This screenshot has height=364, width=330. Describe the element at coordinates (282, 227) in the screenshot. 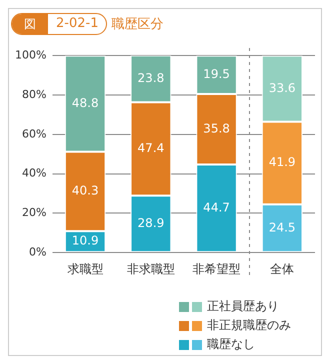

I see `data-label: 24.5` at that location.